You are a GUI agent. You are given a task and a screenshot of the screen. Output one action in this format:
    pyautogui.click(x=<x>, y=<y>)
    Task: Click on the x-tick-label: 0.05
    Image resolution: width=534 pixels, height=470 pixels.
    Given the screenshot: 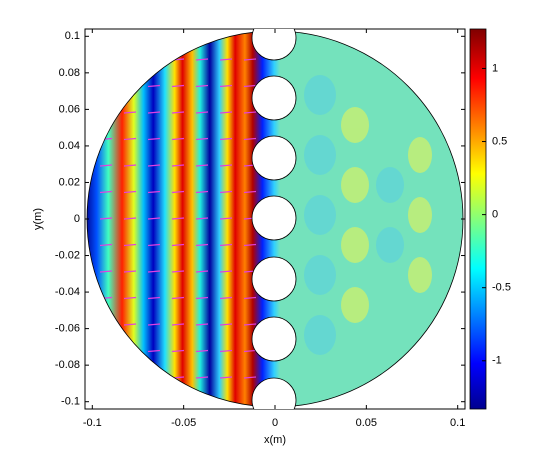 What is the action you would take?
    pyautogui.click(x=366, y=423)
    